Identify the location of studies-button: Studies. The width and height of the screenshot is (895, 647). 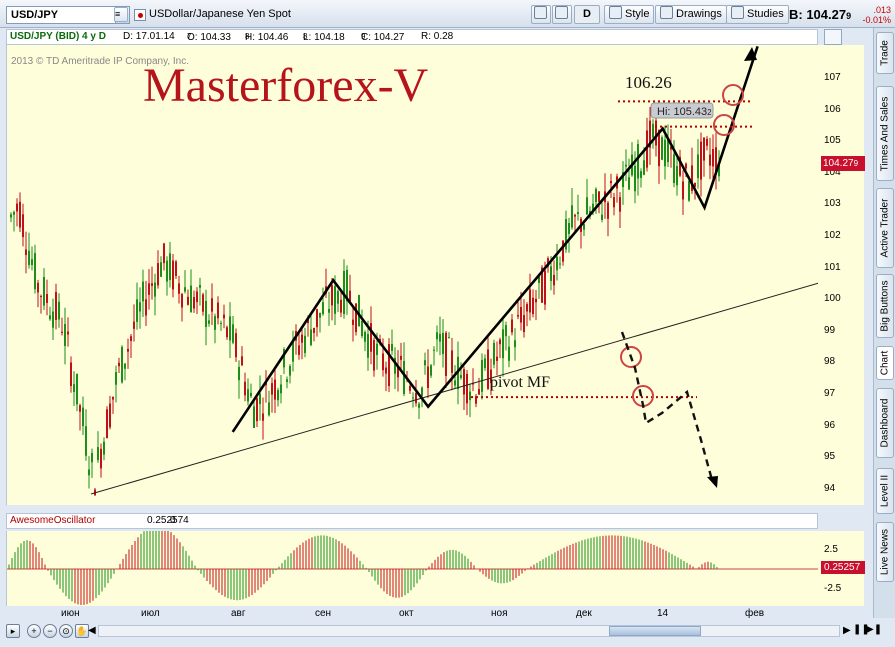
(757, 14).